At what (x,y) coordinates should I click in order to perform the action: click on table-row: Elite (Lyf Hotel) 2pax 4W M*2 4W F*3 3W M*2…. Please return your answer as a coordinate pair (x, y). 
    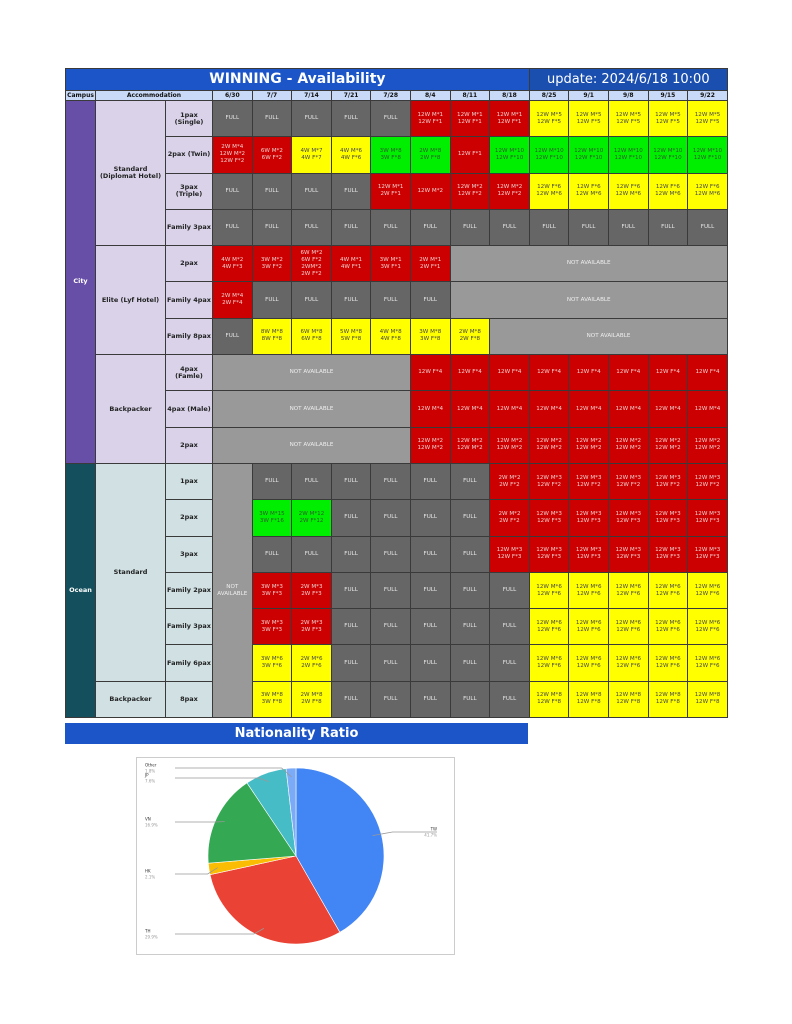
    Looking at the image, I should click on (397, 300).